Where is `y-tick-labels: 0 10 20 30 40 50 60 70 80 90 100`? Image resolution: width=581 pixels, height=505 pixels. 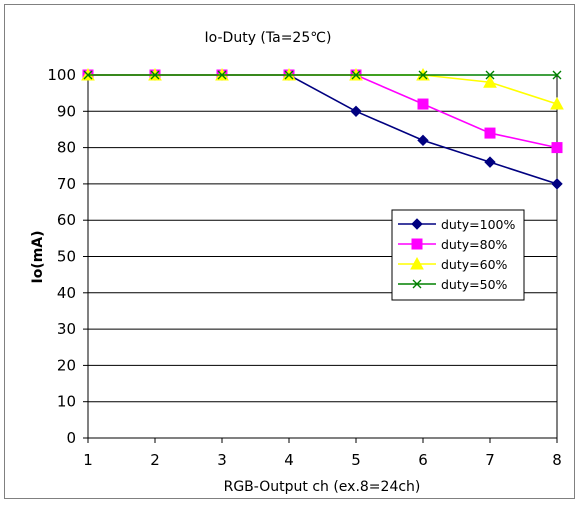 y-tick-labels: 0 10 20 30 40 50 60 70 80 90 100 is located at coordinates (61, 256).